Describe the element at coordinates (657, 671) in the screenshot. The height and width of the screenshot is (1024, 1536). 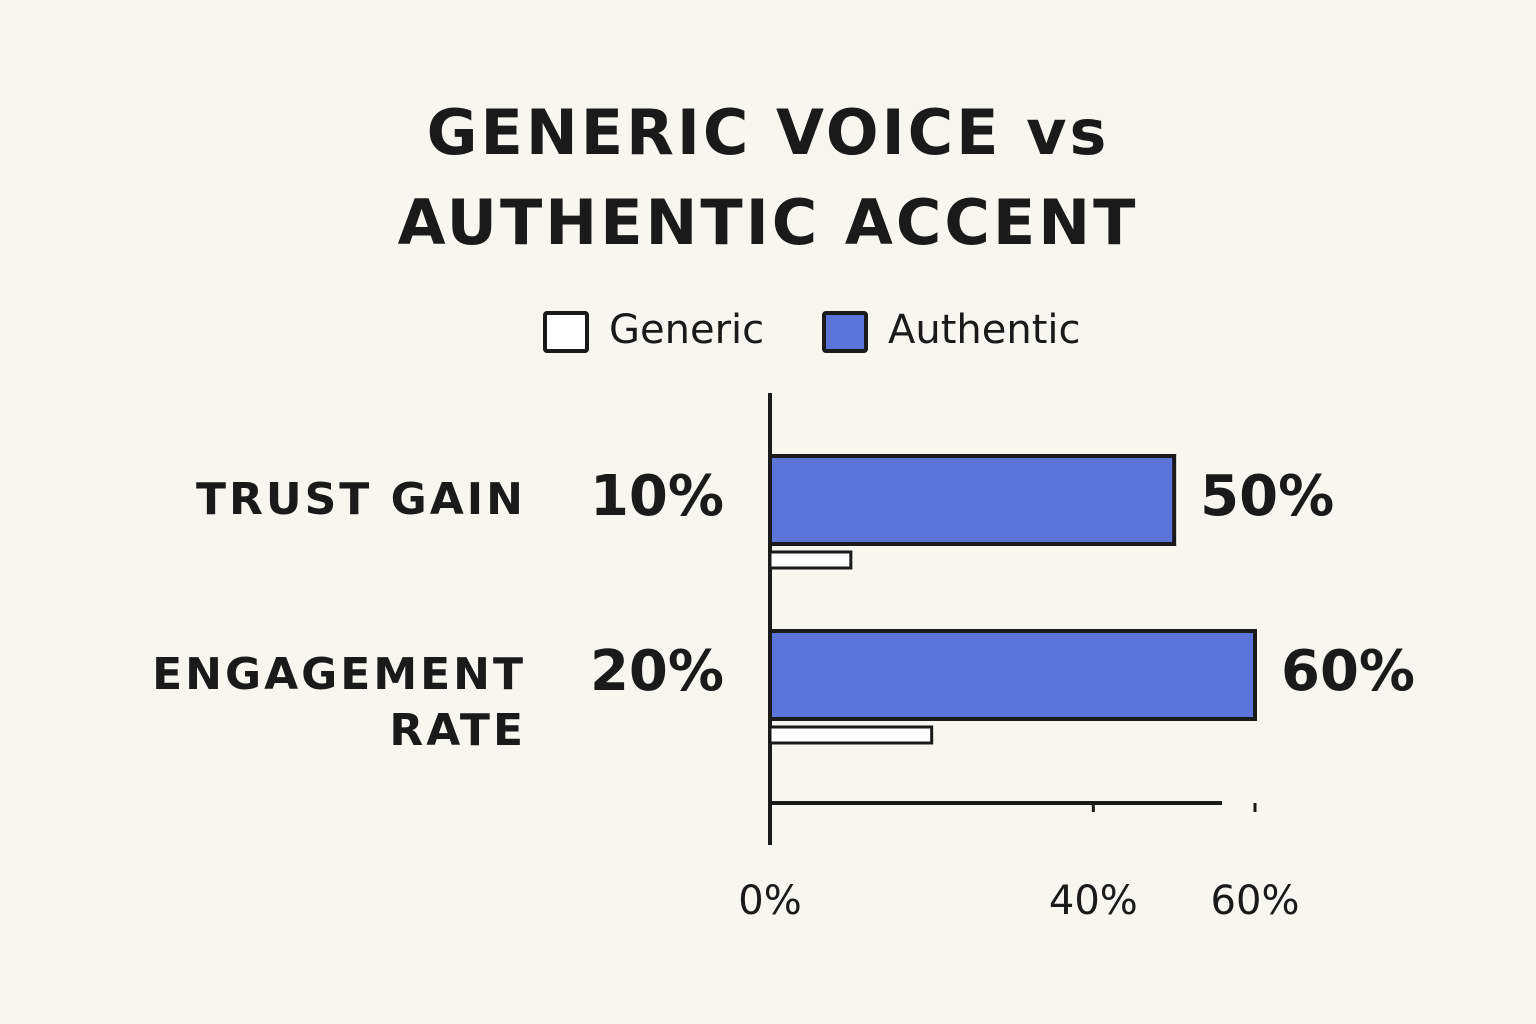
I see `value-label-generic: 20%` at that location.